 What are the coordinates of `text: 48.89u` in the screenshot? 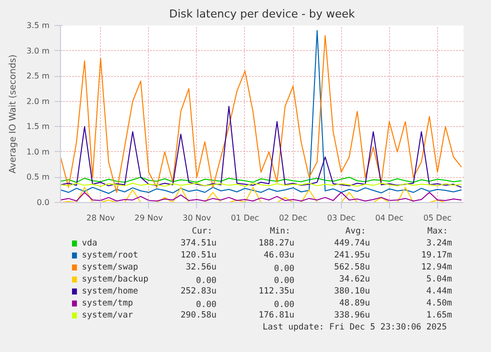 It's located at (354, 303).